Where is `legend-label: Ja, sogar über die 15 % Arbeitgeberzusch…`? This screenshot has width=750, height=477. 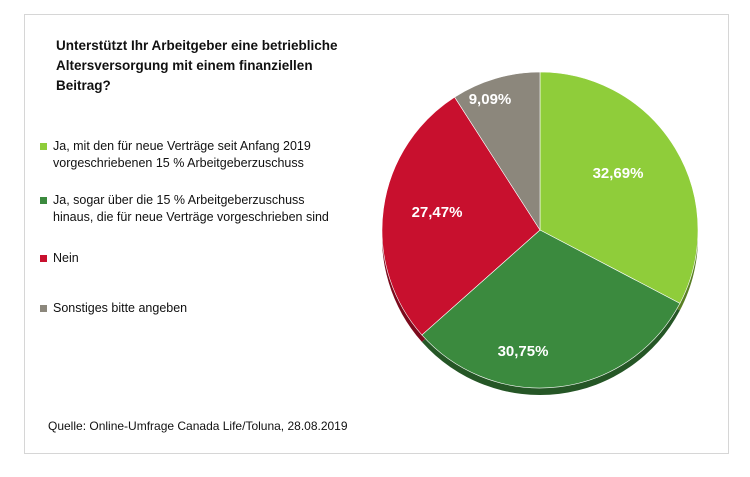 legend-label: Ja, sogar über die 15 % Arbeitgeberzusch… is located at coordinates (191, 209).